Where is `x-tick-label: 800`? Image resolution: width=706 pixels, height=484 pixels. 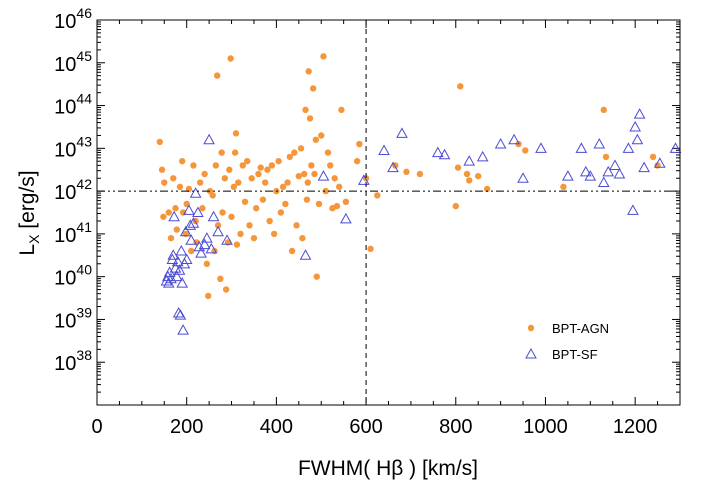
x-tick-label: 800 is located at coordinates (455, 427).